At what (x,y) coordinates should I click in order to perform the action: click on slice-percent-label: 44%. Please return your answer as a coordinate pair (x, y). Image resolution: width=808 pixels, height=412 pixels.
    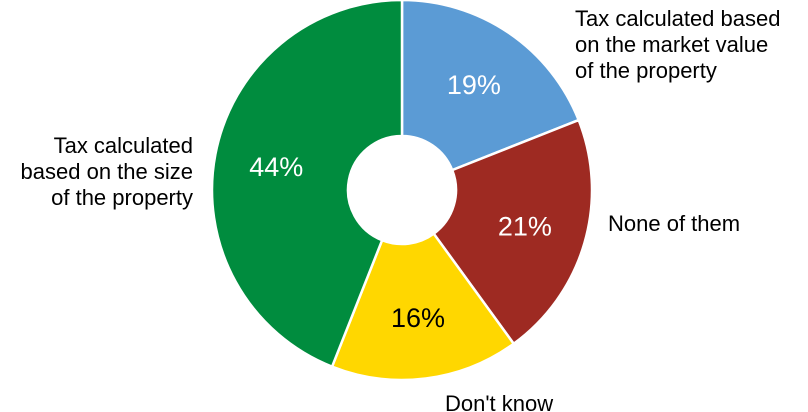
    Looking at the image, I should click on (276, 167).